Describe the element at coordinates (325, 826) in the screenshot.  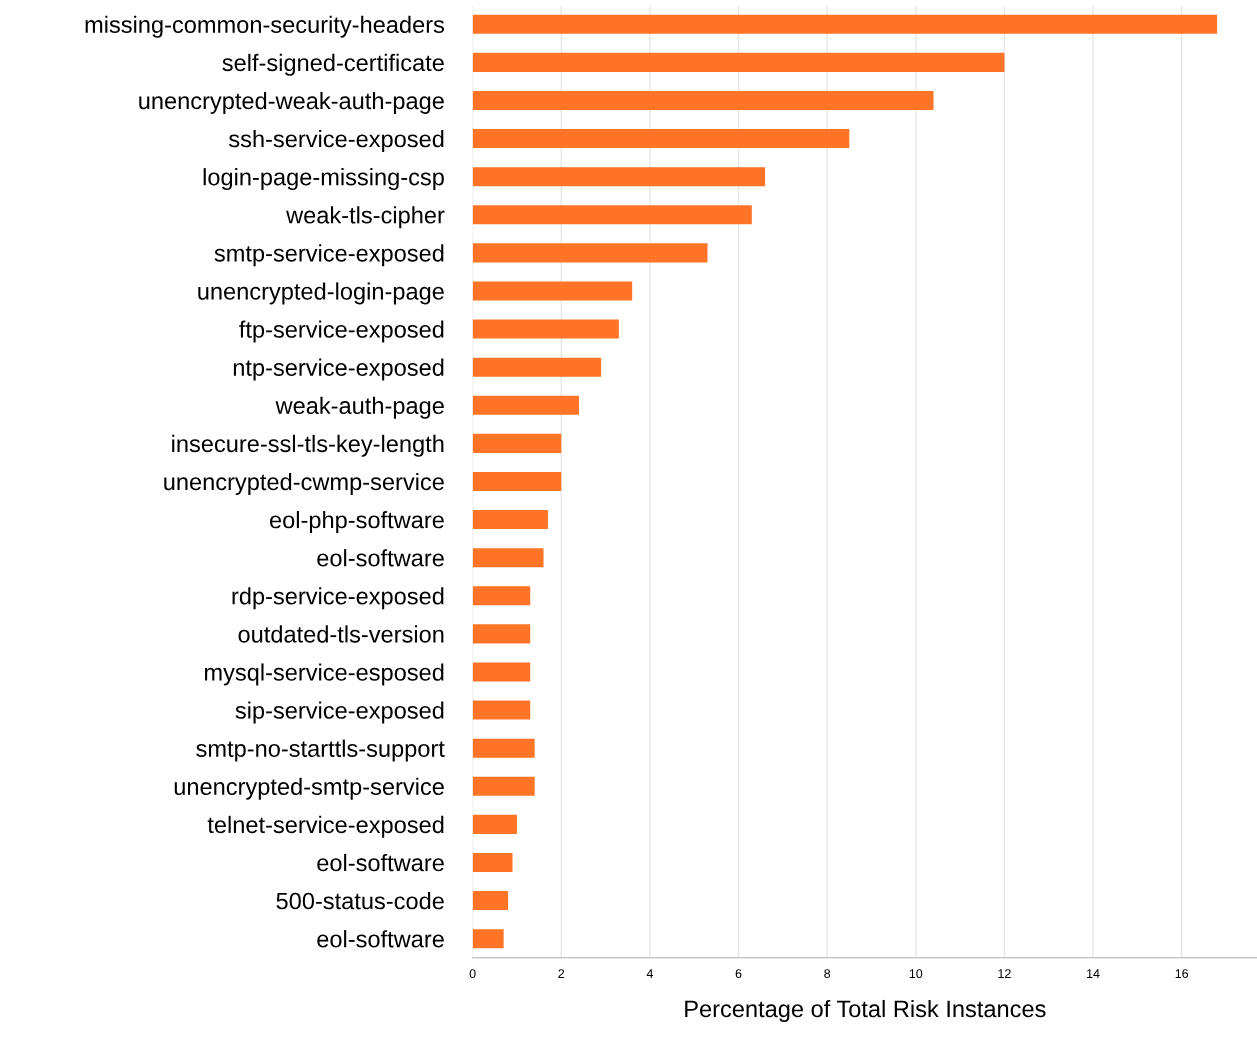
I see `y-tick-label: telnet-service-exposed` at that location.